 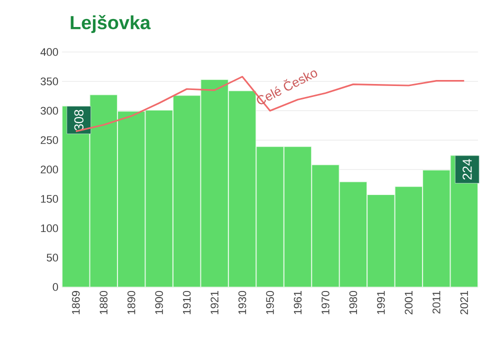 What do you see at coordinates (214, 302) in the screenshot?
I see `x-tick-label: 1921` at bounding box center [214, 302].